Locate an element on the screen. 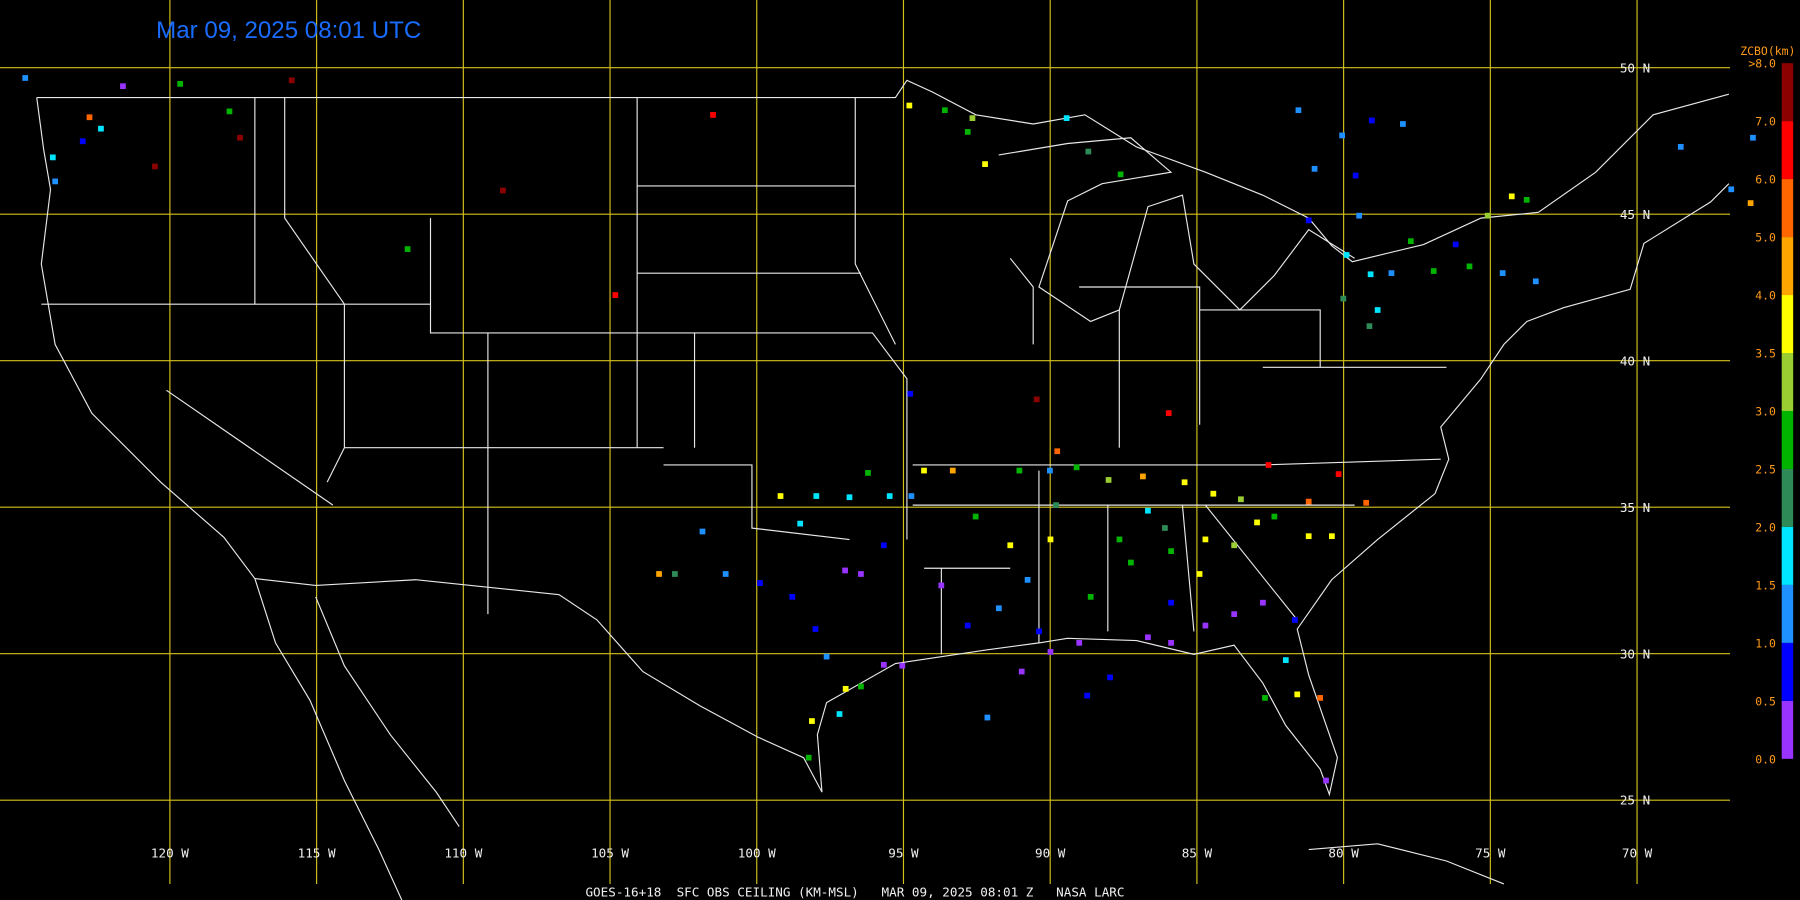 This screenshot has height=900, width=1800. lon-label: 90 W is located at coordinates (1050, 853).